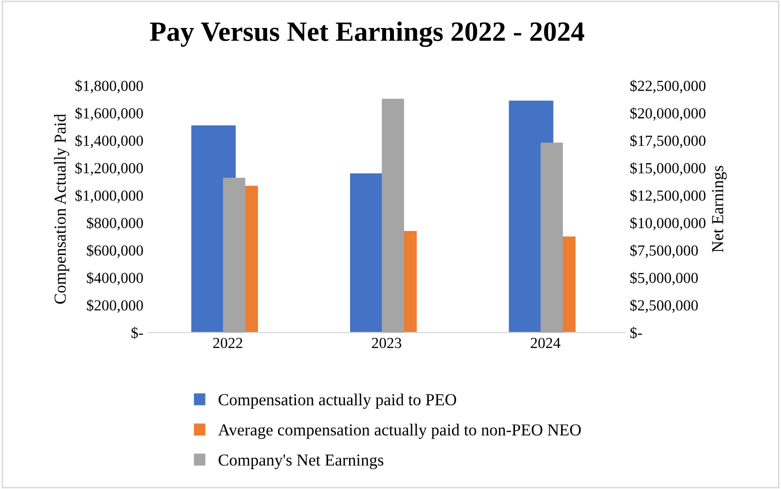  What do you see at coordinates (114, 279) in the screenshot?
I see `y-tick-label: $400,000` at bounding box center [114, 279].